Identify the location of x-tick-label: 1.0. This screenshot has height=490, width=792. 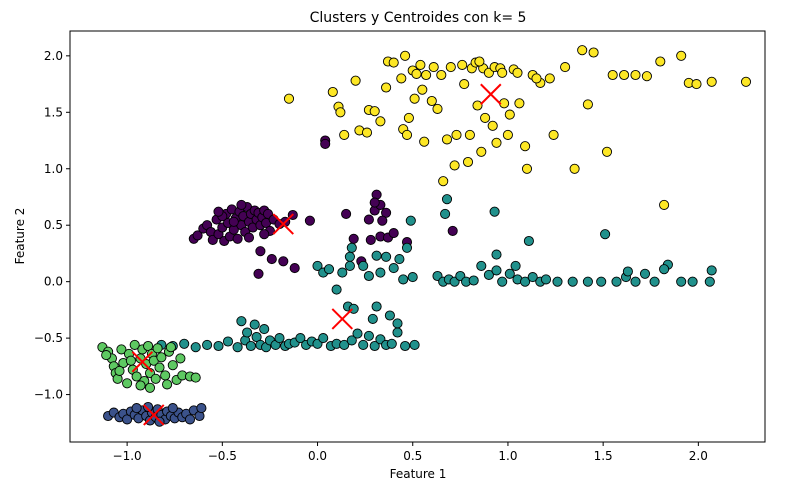
(507, 456).